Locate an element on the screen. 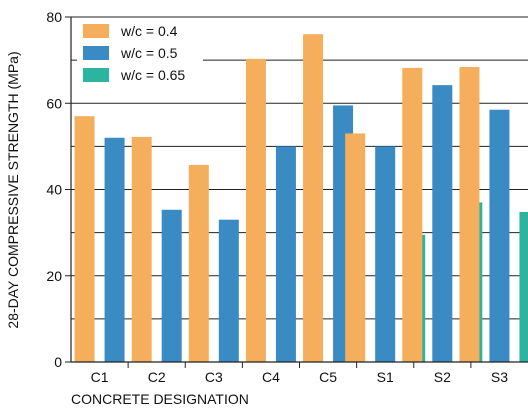 The height and width of the screenshot is (414, 528). x-tick-label: S2 is located at coordinates (442, 377).